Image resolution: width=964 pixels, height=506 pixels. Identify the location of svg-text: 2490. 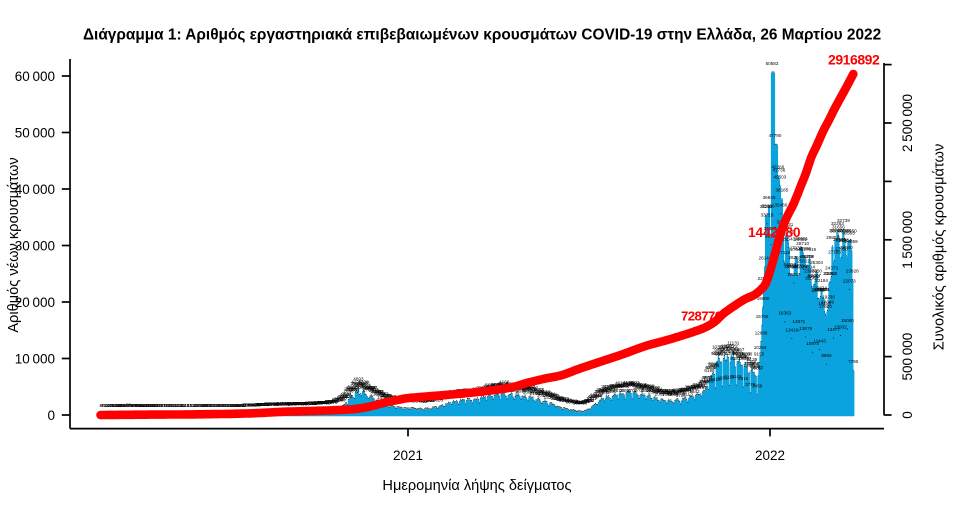
(611, 391).